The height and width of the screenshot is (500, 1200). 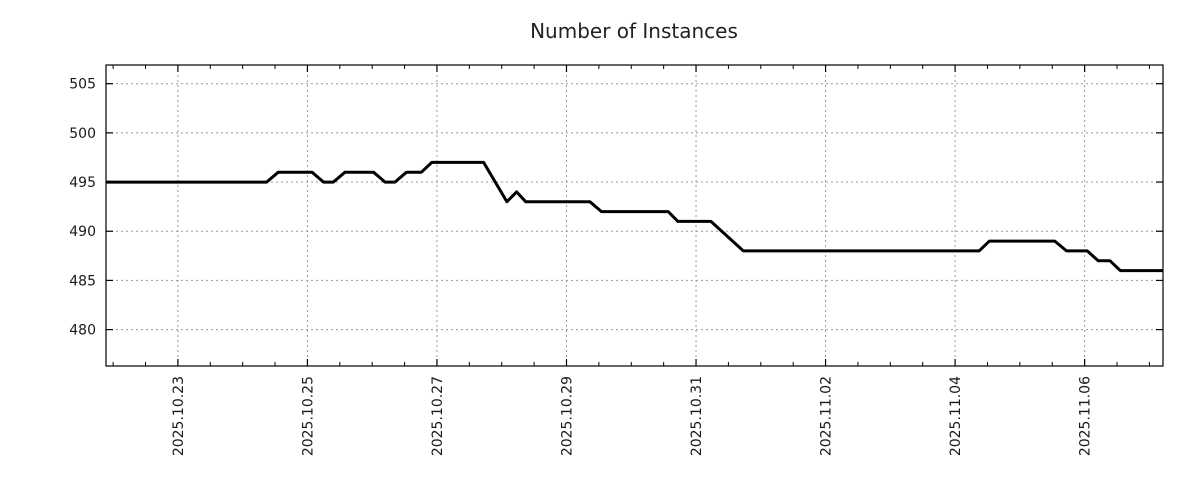 I want to click on y-tick-label: 480, so click(x=82, y=331).